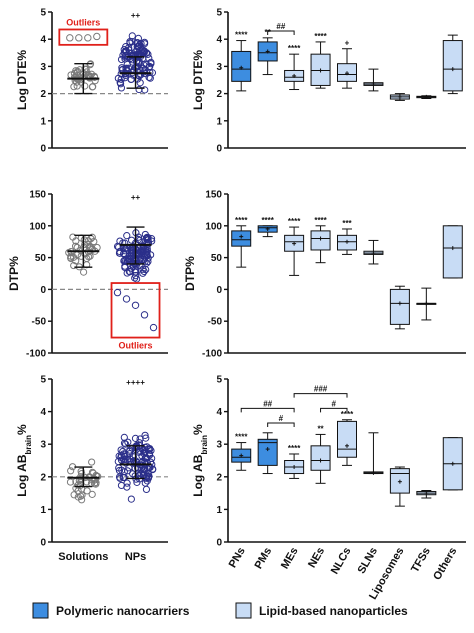  I want to click on box-NEs, so click(320, 458).